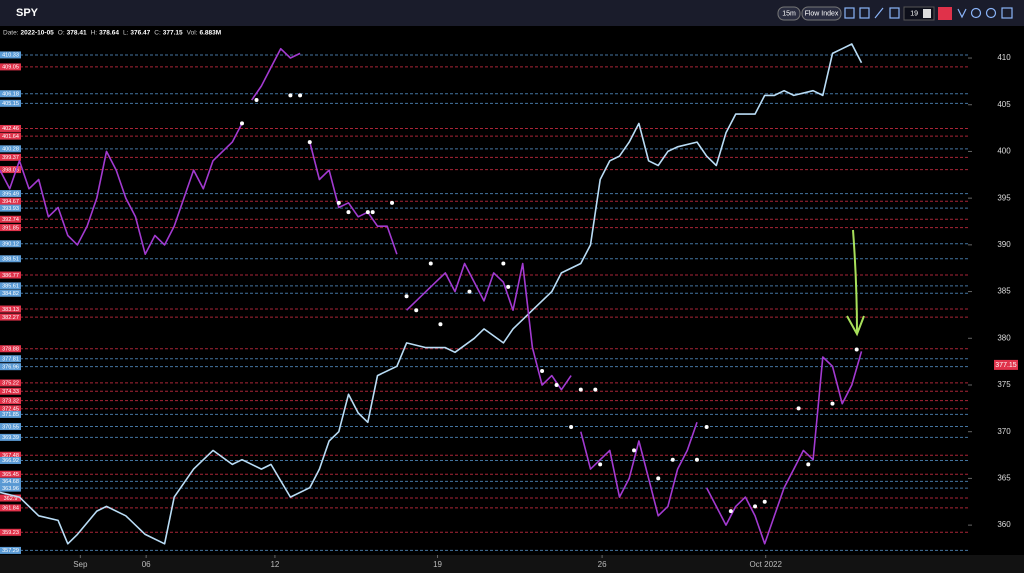 The width and height of the screenshot is (1024, 573). Describe the element at coordinates (10, 438) in the screenshot. I see `level-label: 369.39` at that location.